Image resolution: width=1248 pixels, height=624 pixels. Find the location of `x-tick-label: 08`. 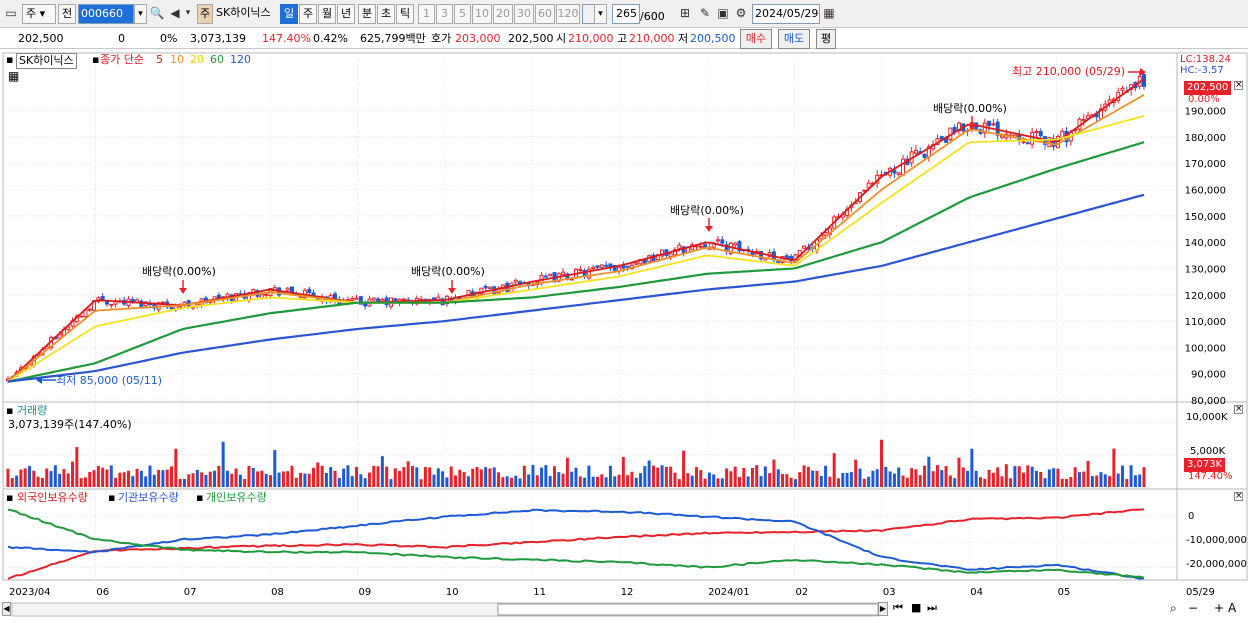

x-tick-label: 08 is located at coordinates (277, 592).